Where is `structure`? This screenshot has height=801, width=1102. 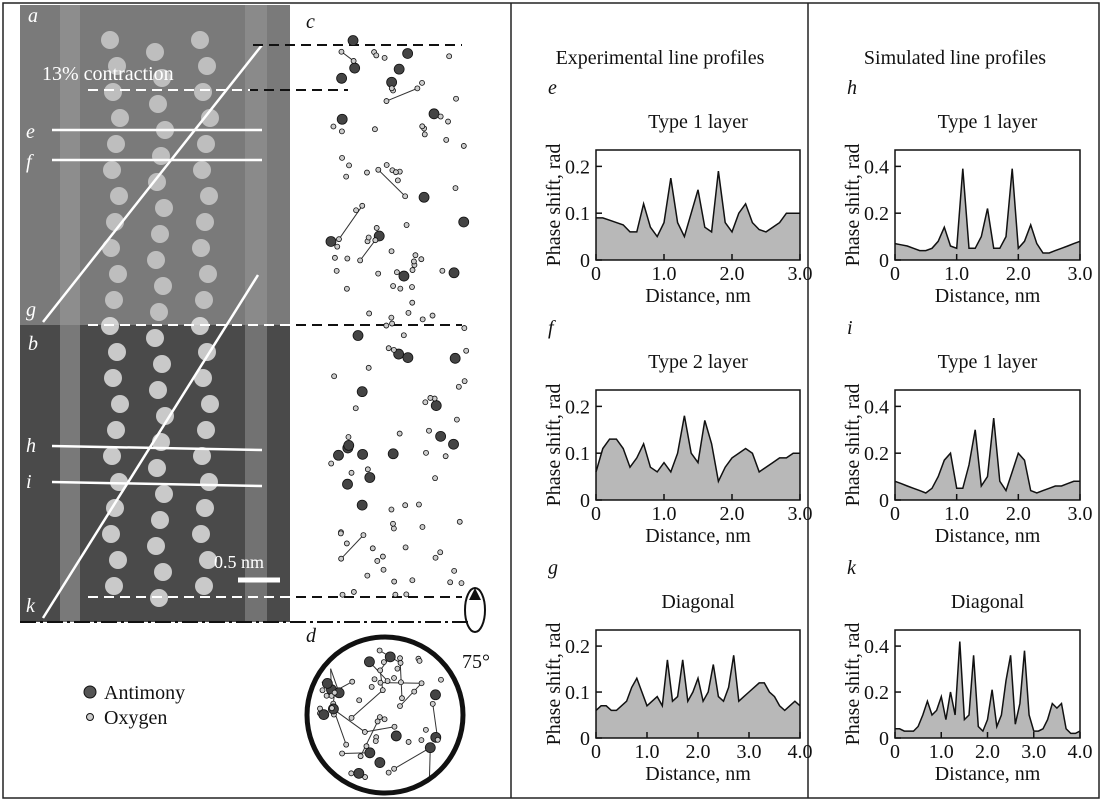 structure is located at coordinates (393, 407).